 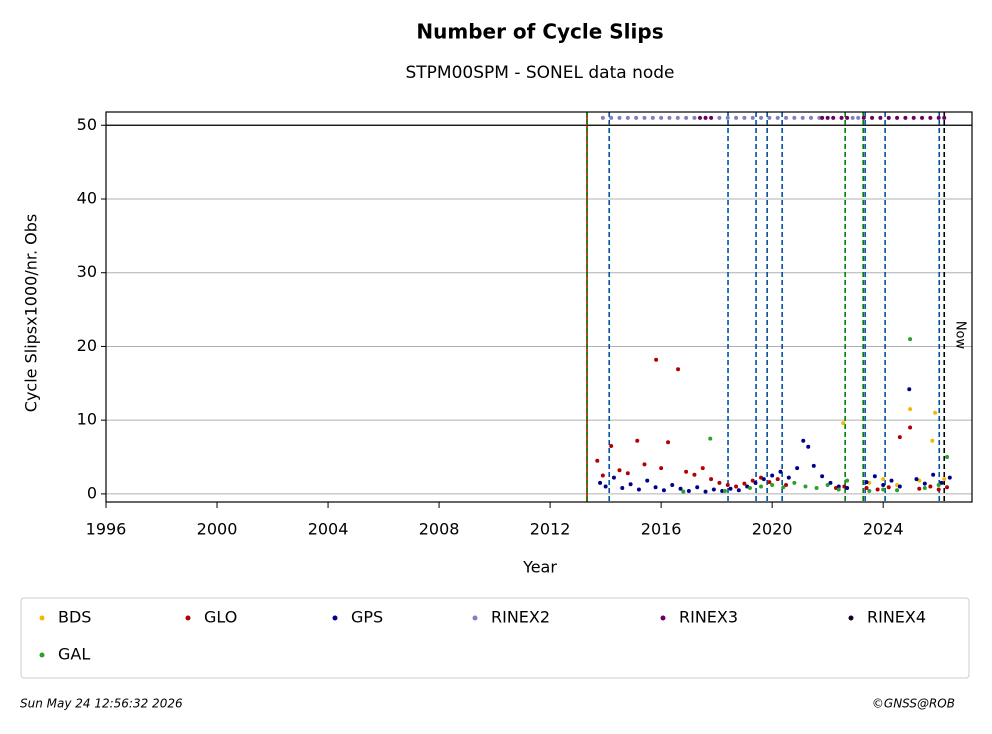 I want to click on legend-label: GLO, so click(x=220, y=617).